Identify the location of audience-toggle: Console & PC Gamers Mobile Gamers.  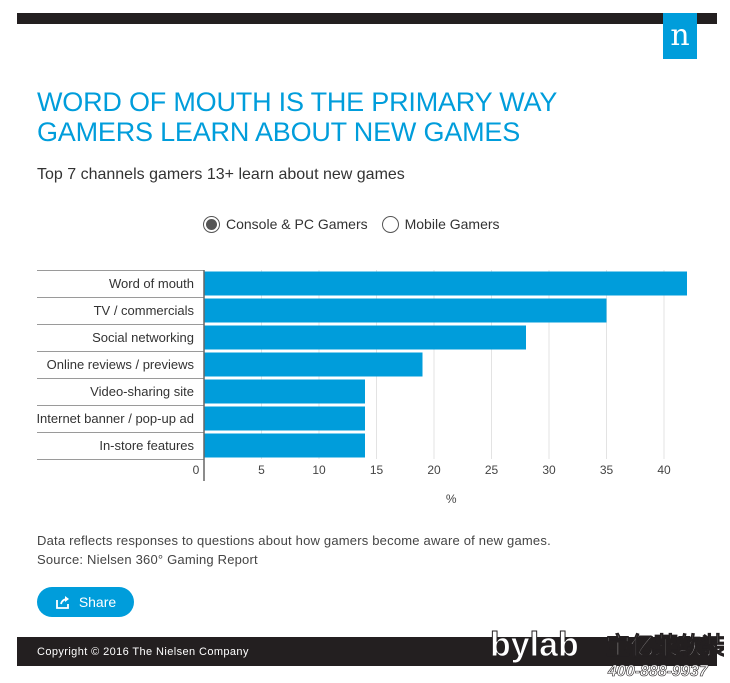
(351, 224).